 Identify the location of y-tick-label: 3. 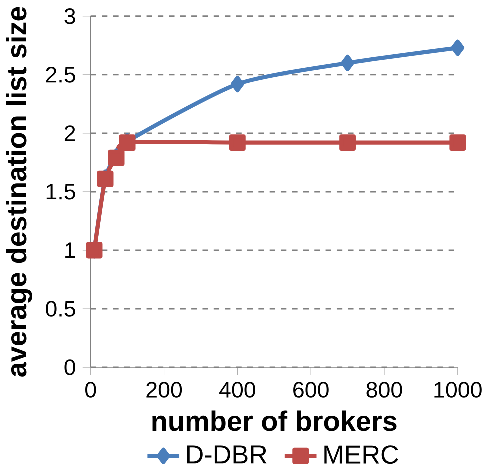
(70, 16).